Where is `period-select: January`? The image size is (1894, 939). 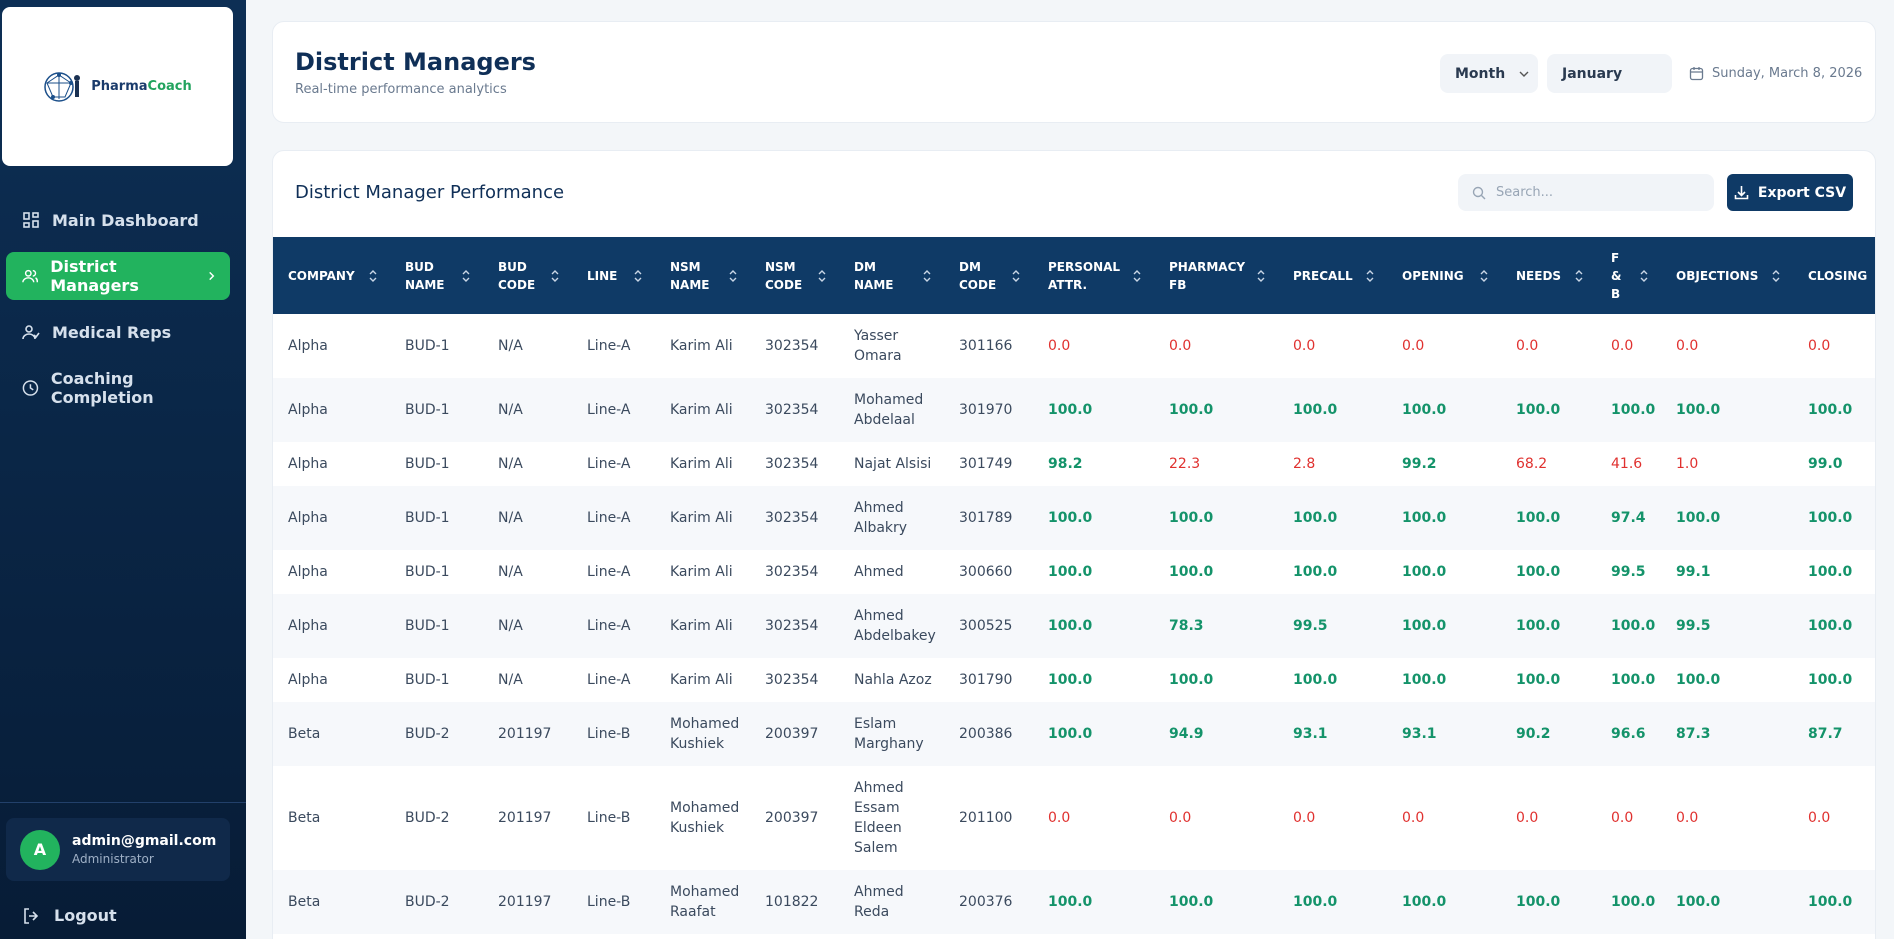
period-select: January is located at coordinates (1609, 73).